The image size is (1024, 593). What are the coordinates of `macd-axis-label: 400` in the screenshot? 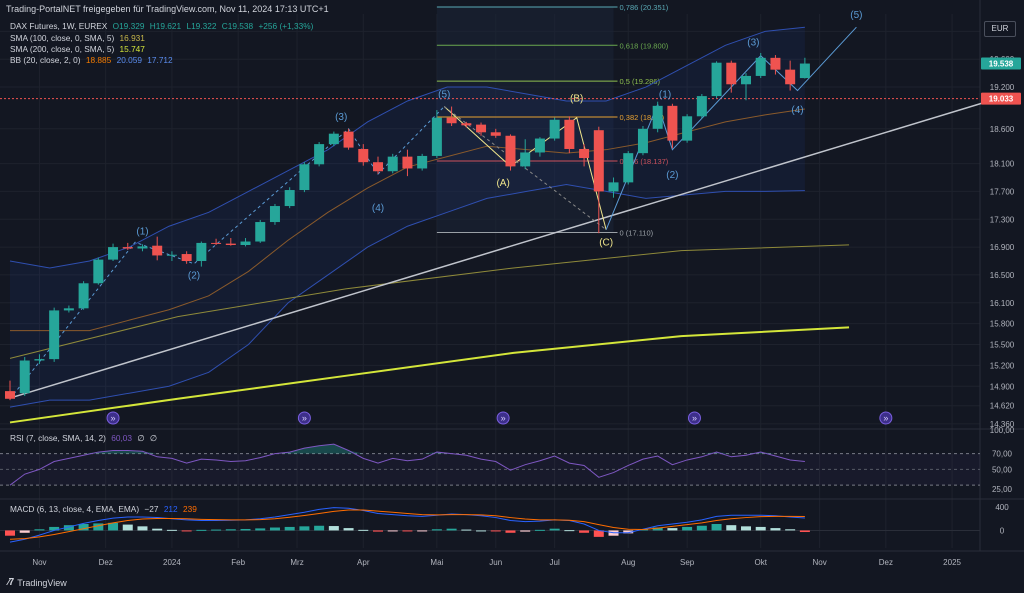 It's located at (1002, 507).